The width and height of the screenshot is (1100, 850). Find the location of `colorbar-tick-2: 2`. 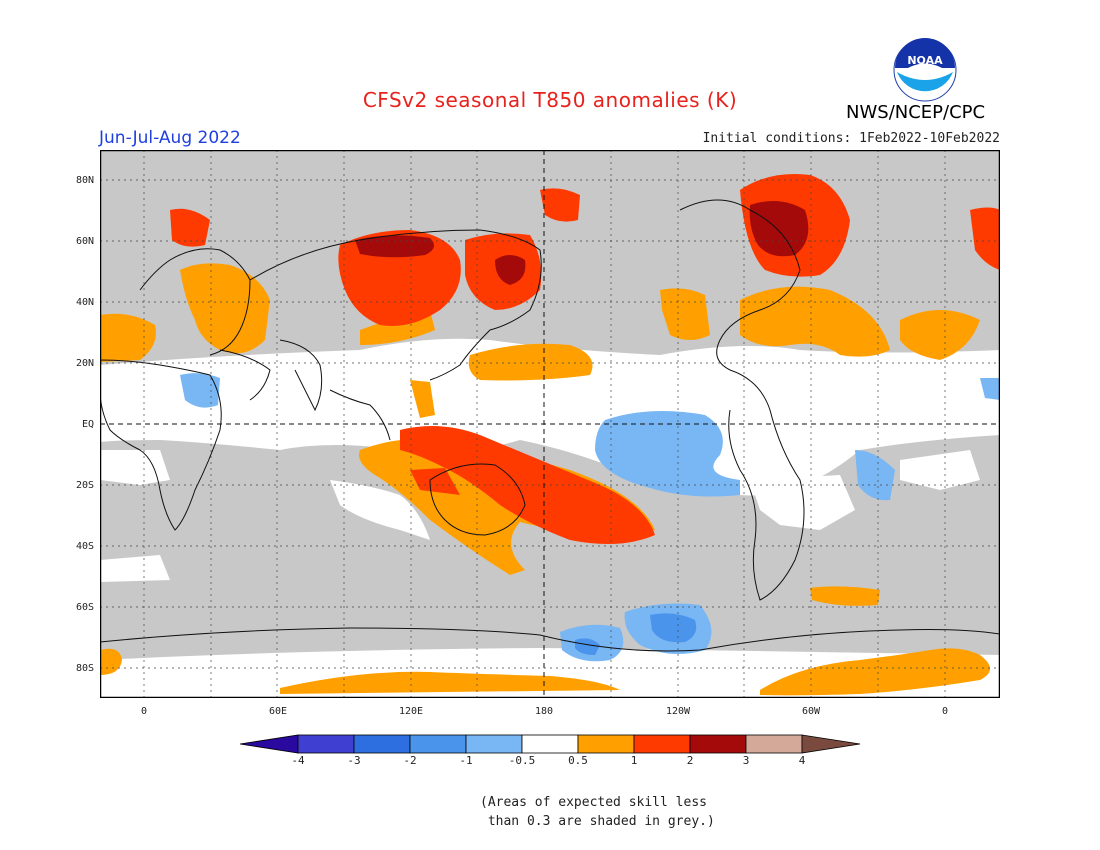

colorbar-tick-2: 2 is located at coordinates (690, 760).